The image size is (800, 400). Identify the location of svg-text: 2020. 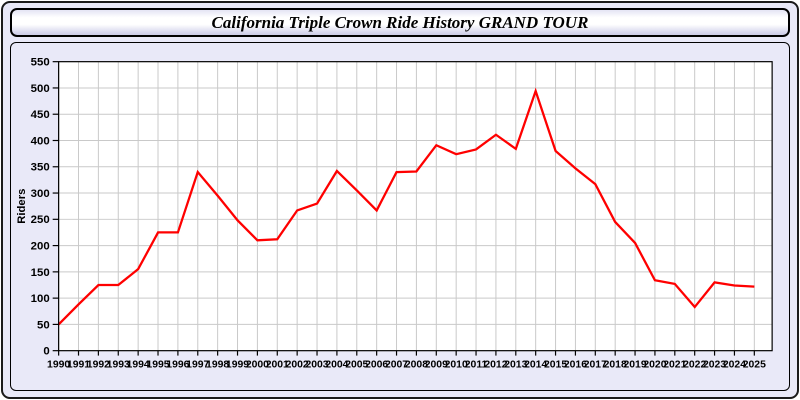
(654, 364).